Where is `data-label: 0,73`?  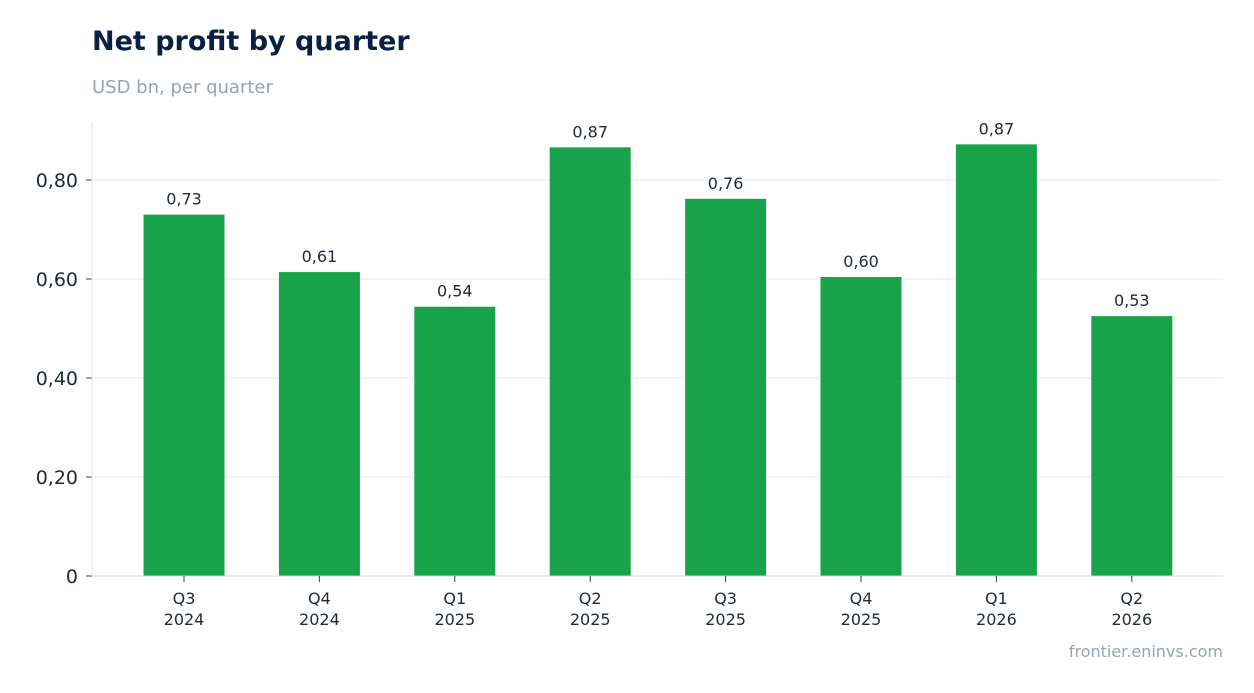
data-label: 0,73 is located at coordinates (184, 199).